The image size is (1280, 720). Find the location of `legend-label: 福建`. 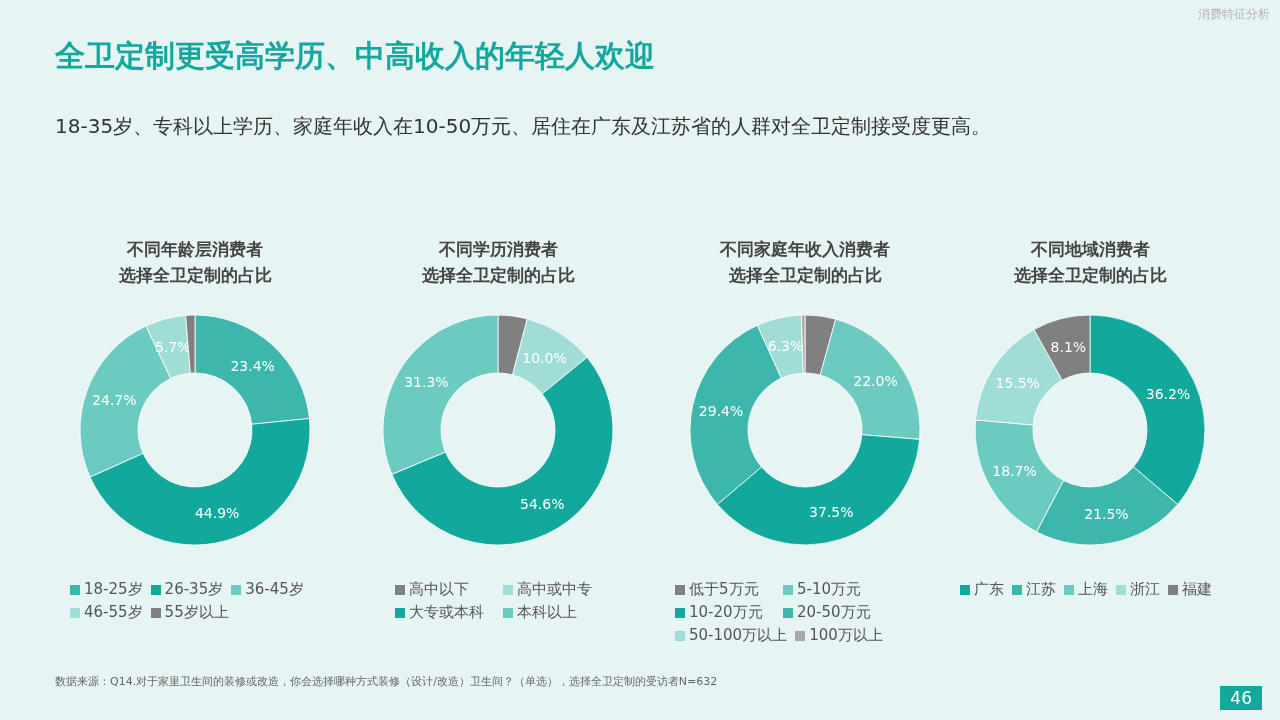

legend-label: 福建 is located at coordinates (1197, 589).